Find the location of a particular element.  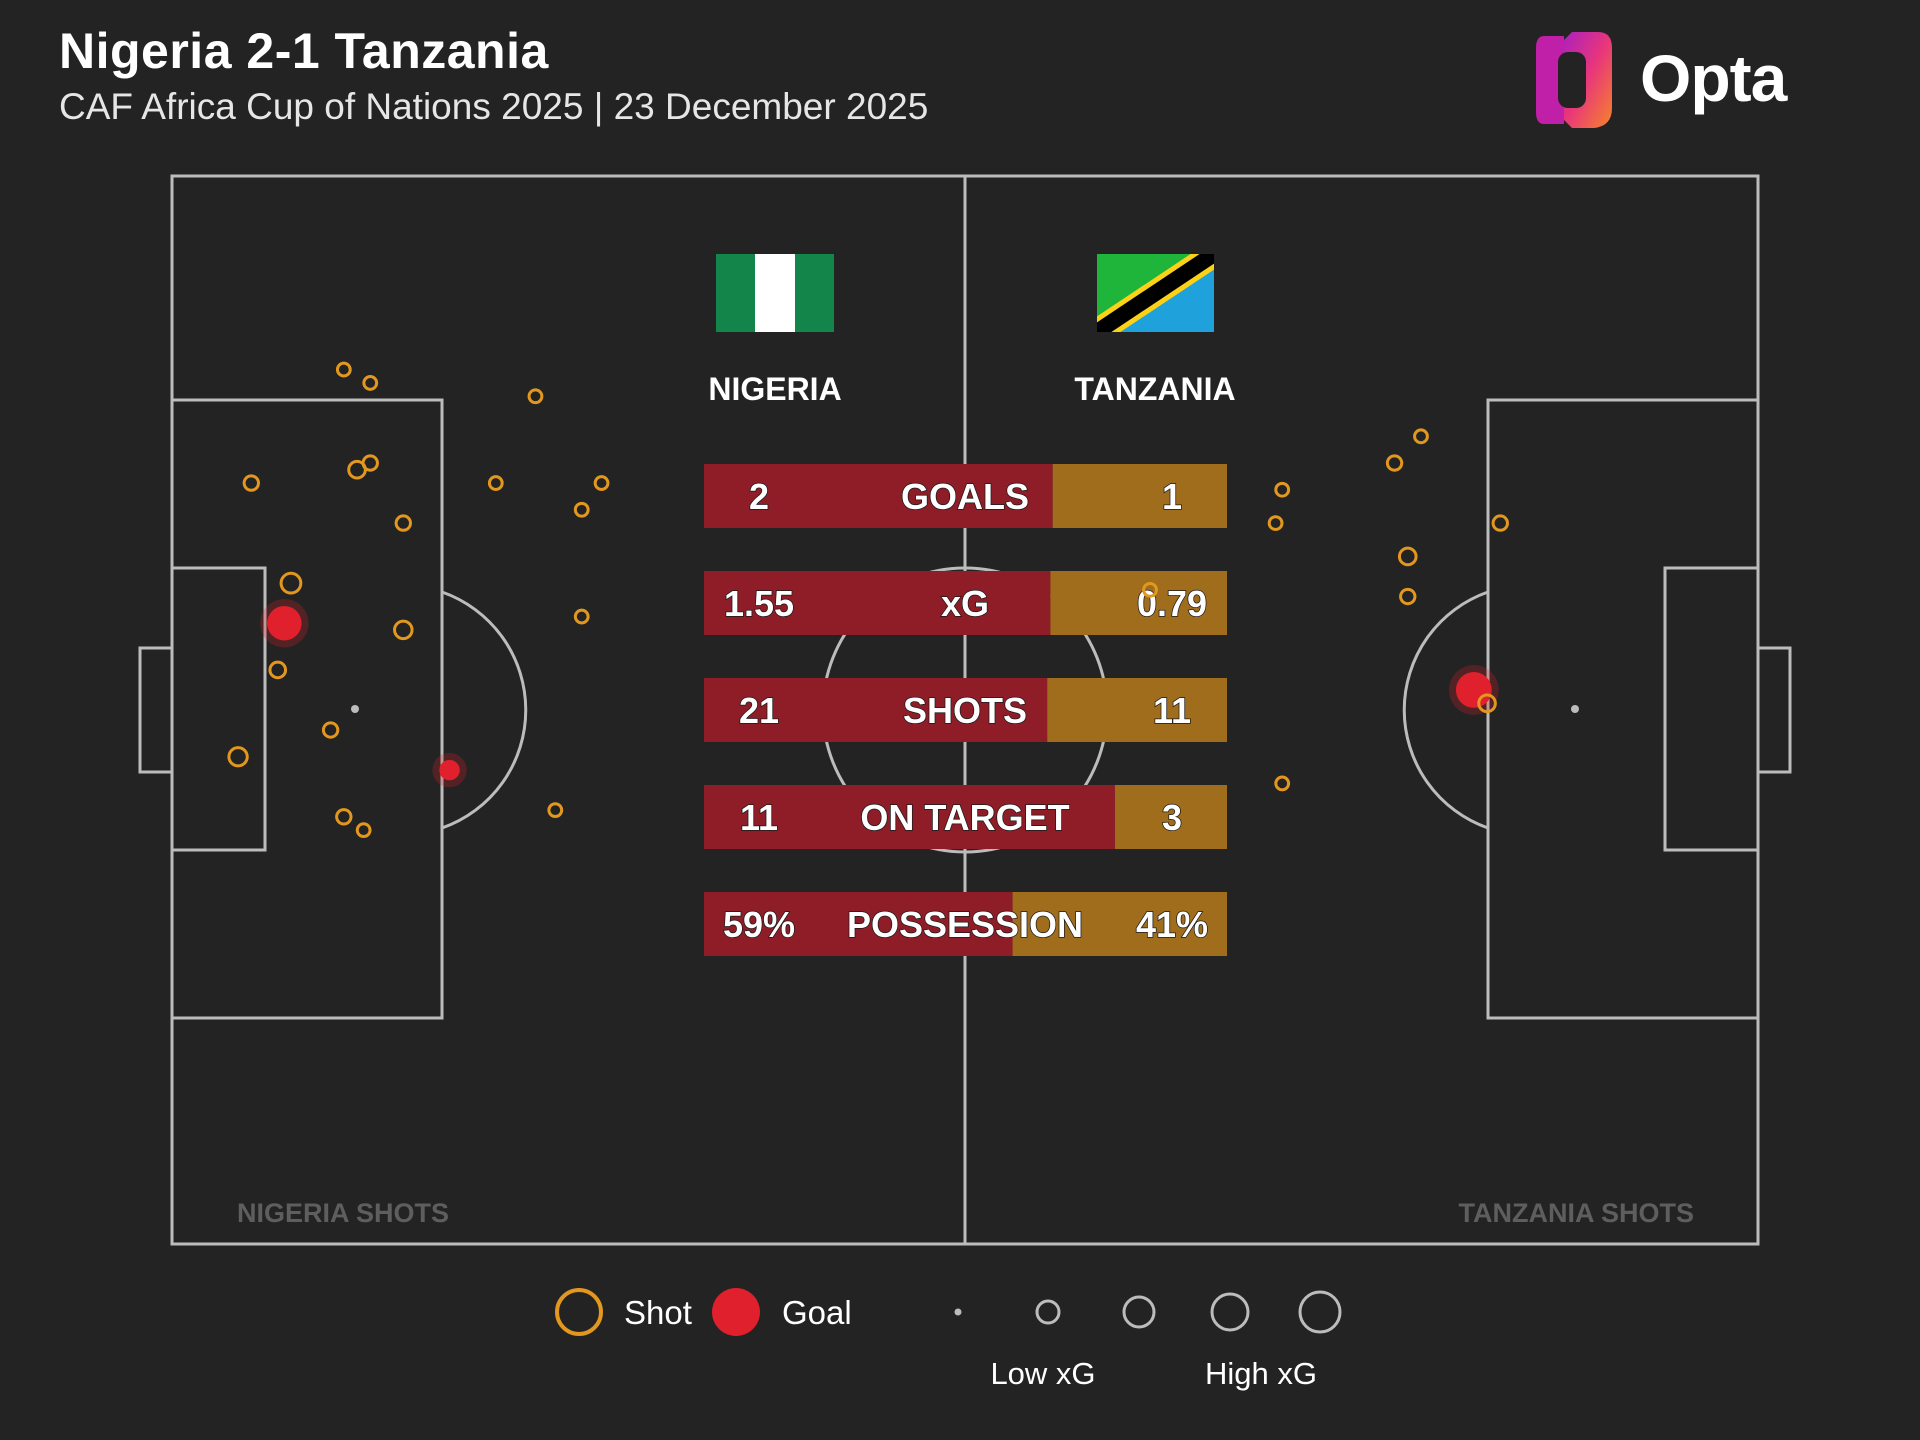

legend-shot-icon is located at coordinates (579, 1312).